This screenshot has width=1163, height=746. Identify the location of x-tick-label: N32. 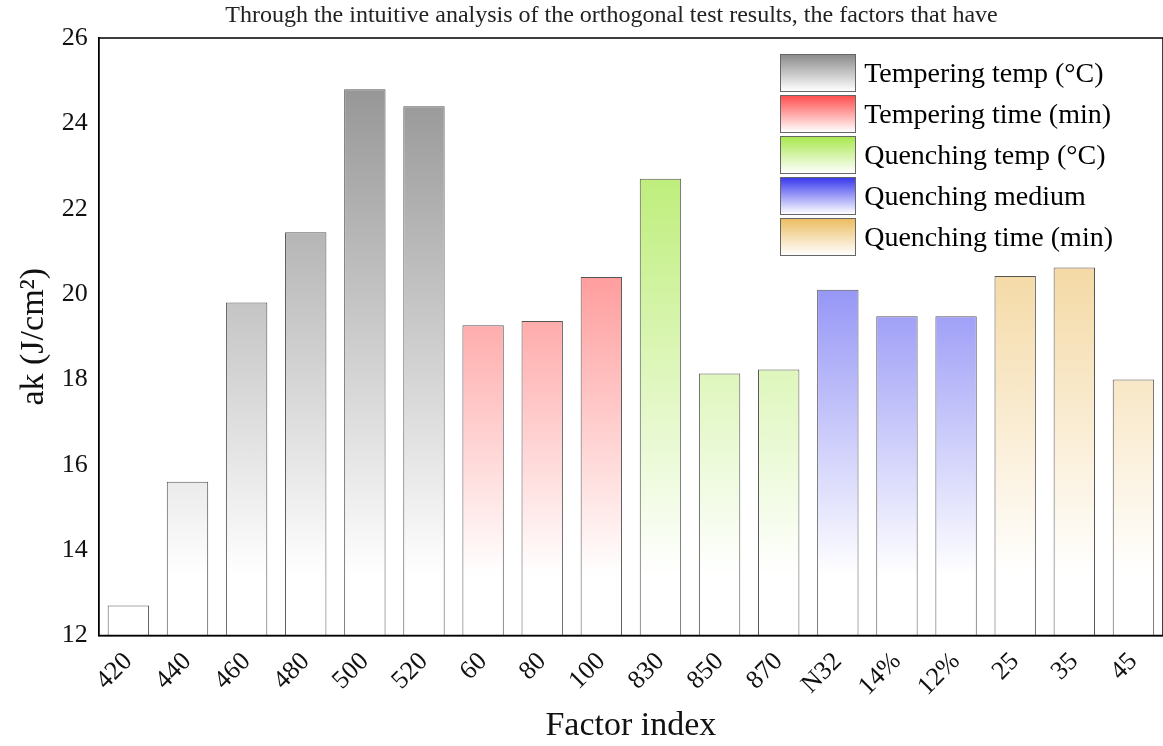
(820, 672).